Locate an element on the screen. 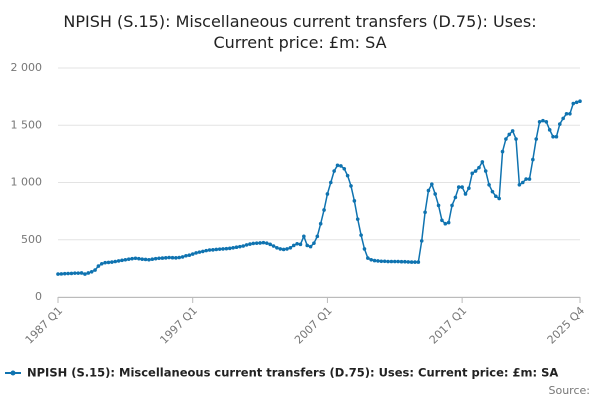 The height and width of the screenshot is (404, 600). x-tick-label: 2017 Q1 is located at coordinates (448, 325).